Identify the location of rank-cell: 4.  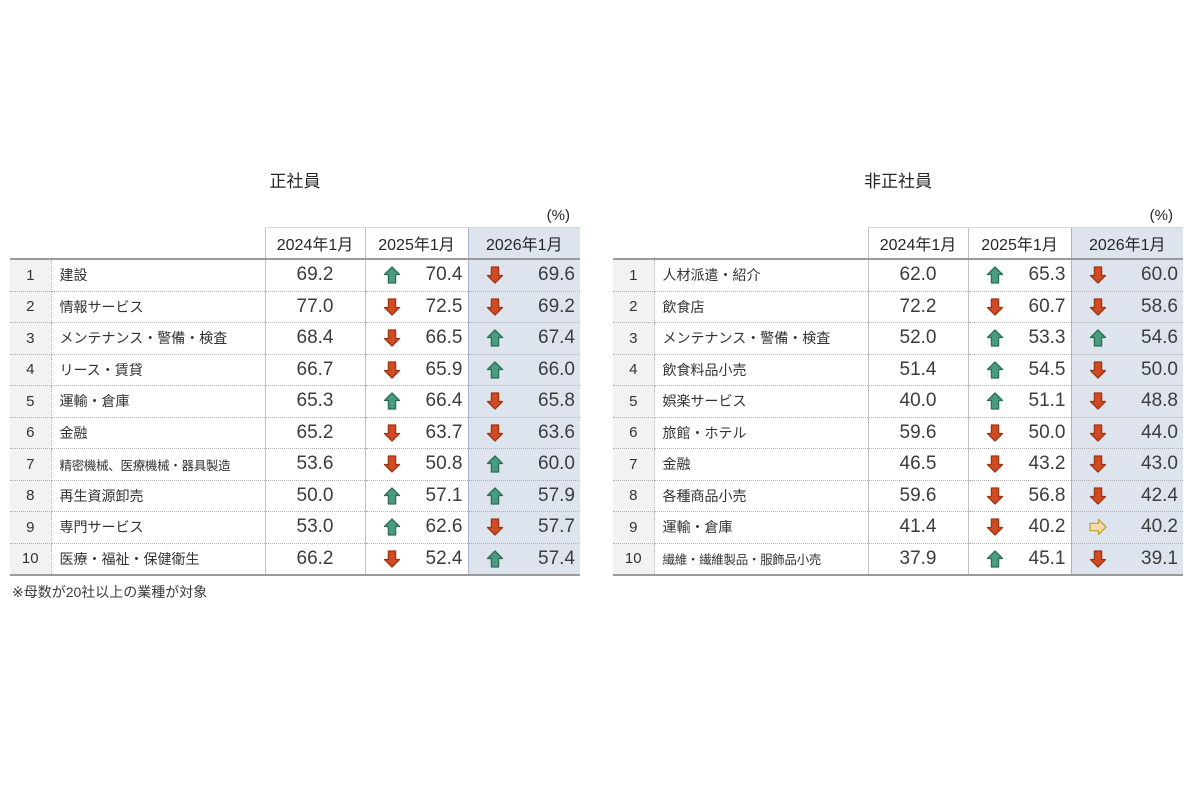
(634, 370).